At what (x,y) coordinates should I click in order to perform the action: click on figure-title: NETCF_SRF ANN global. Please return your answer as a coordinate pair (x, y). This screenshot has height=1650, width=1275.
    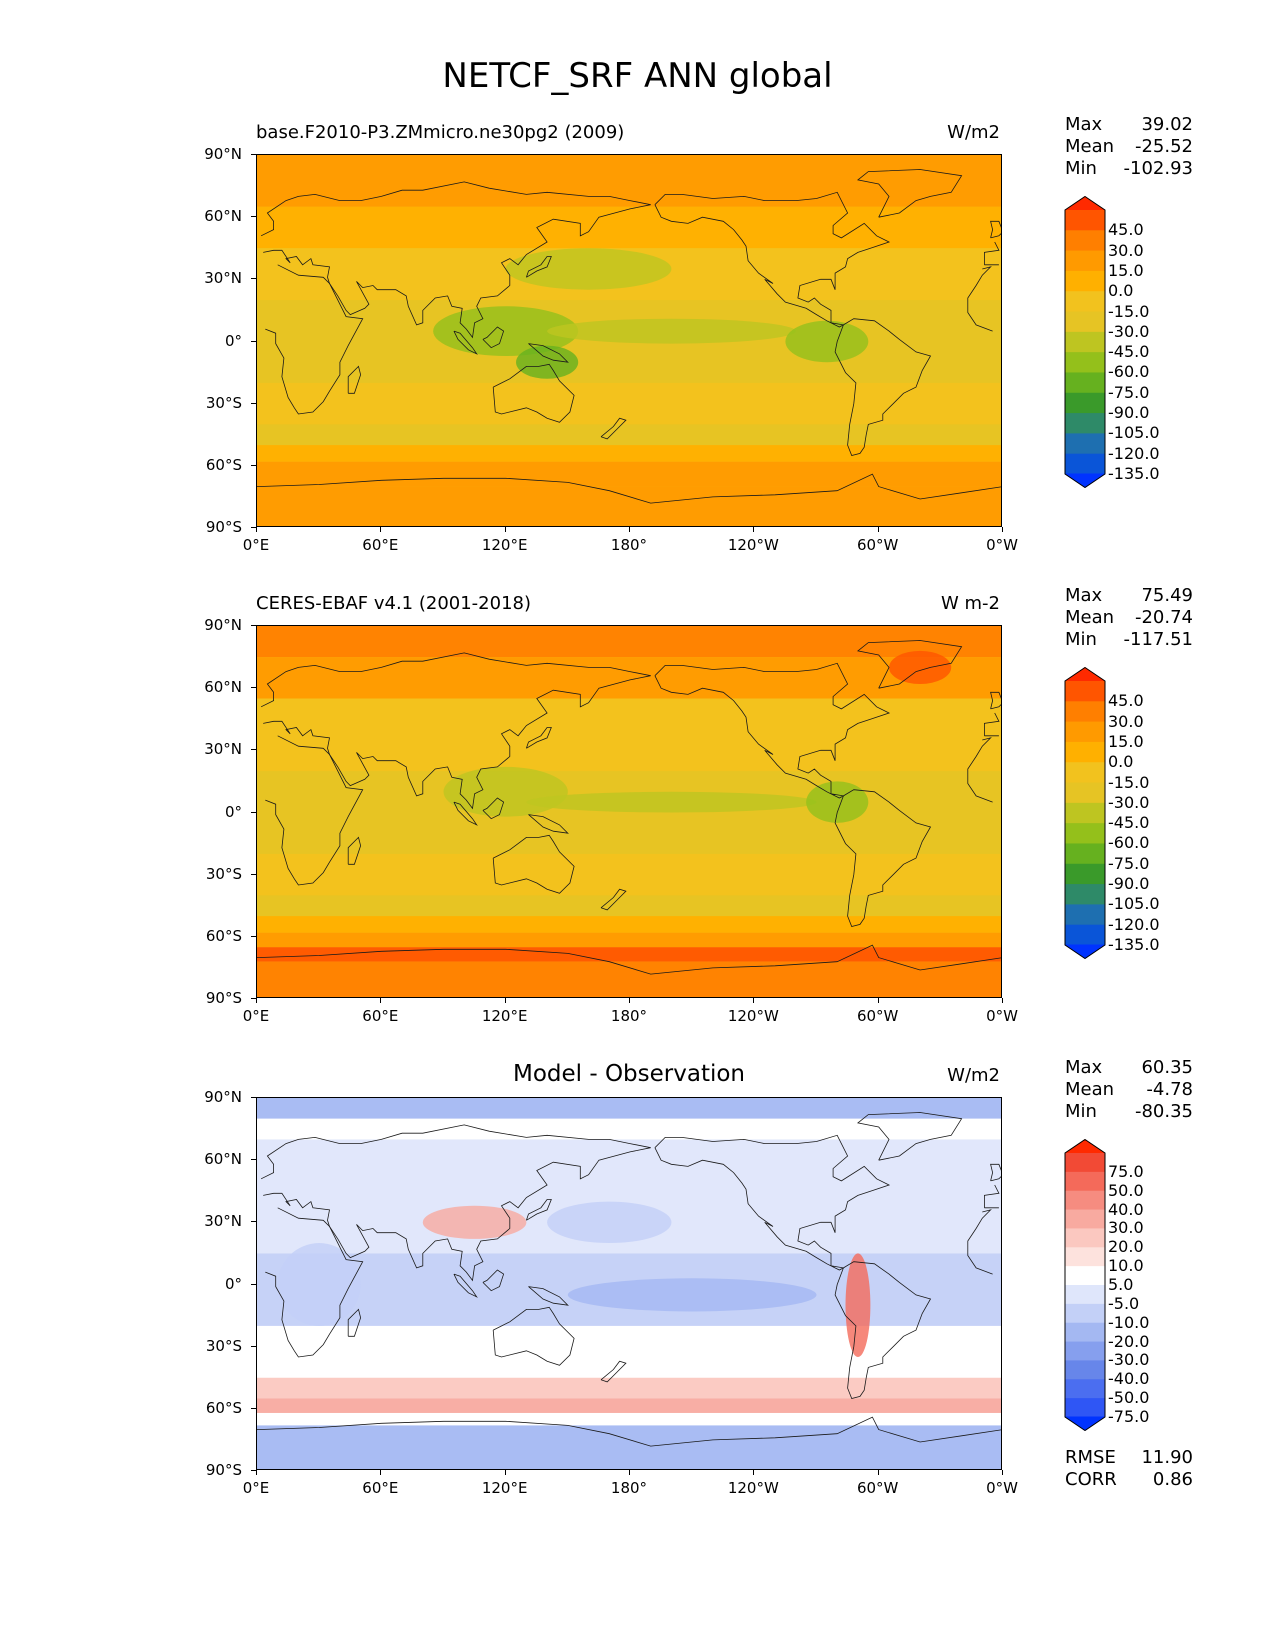
    Looking at the image, I should click on (637, 76).